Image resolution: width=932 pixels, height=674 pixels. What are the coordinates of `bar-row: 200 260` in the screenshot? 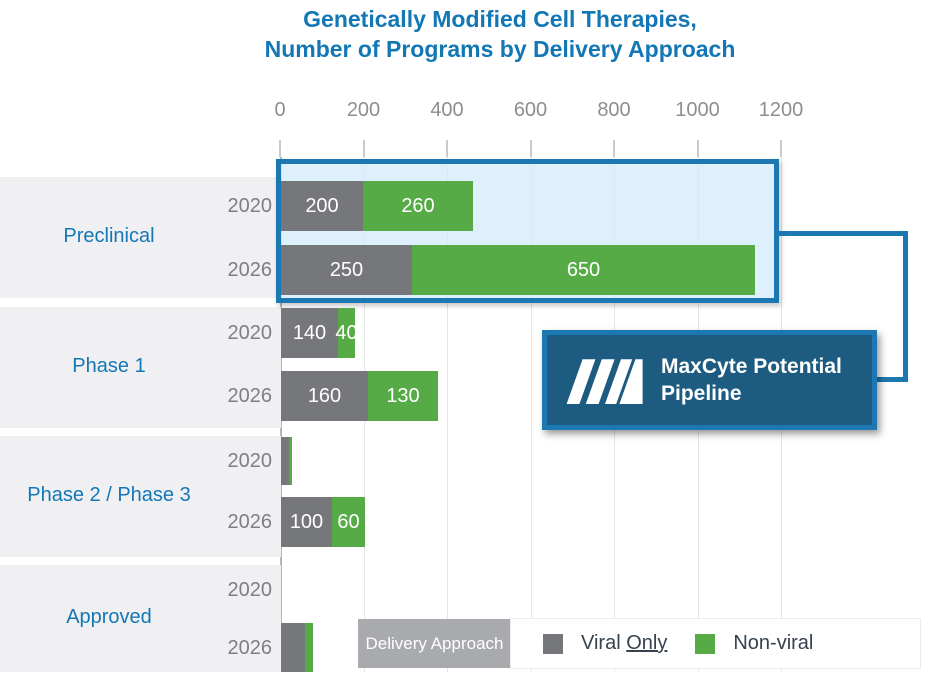 It's located at (377, 206).